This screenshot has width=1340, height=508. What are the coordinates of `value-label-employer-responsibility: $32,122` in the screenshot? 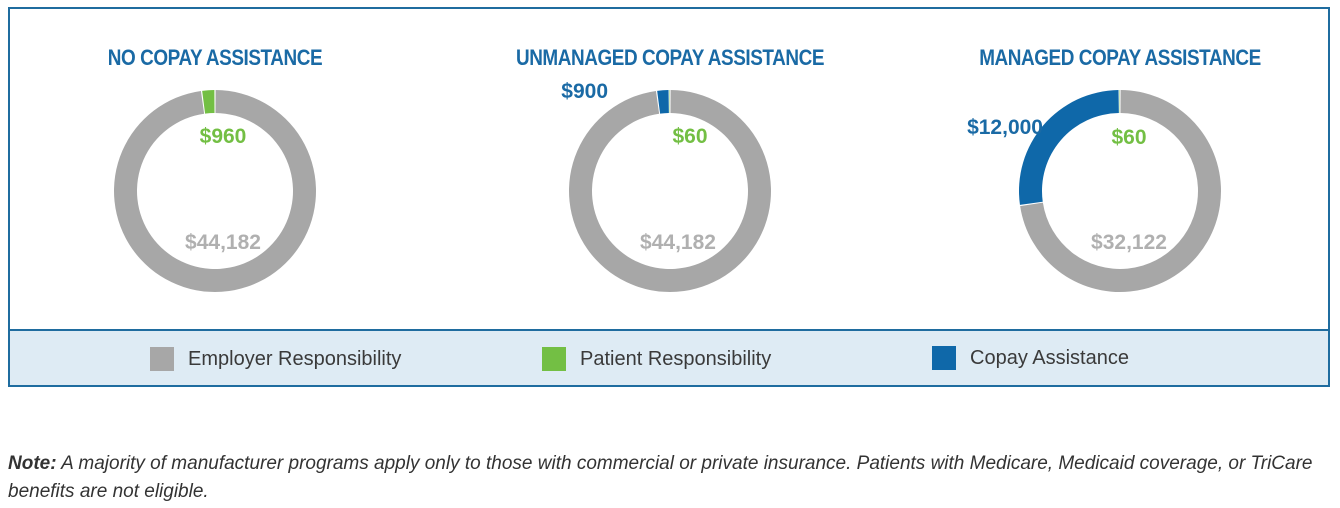 It's located at (1129, 242).